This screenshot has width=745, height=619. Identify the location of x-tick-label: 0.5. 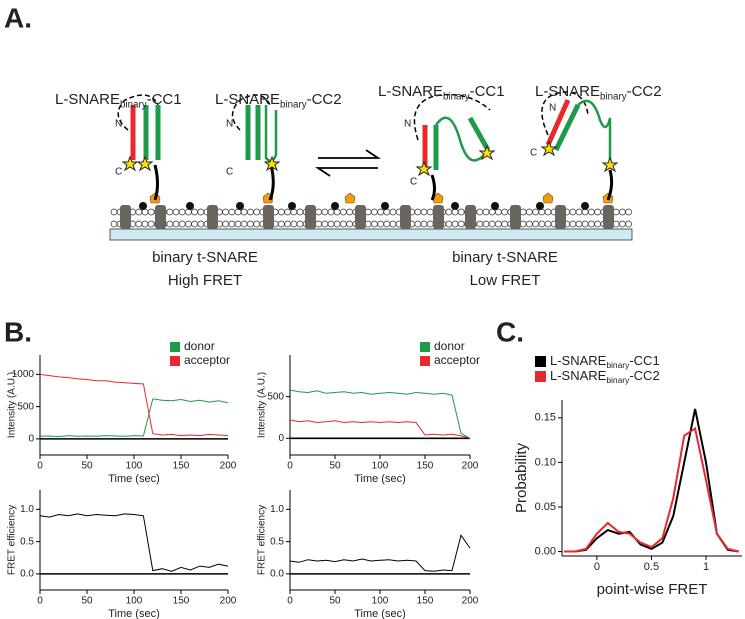
(651, 567).